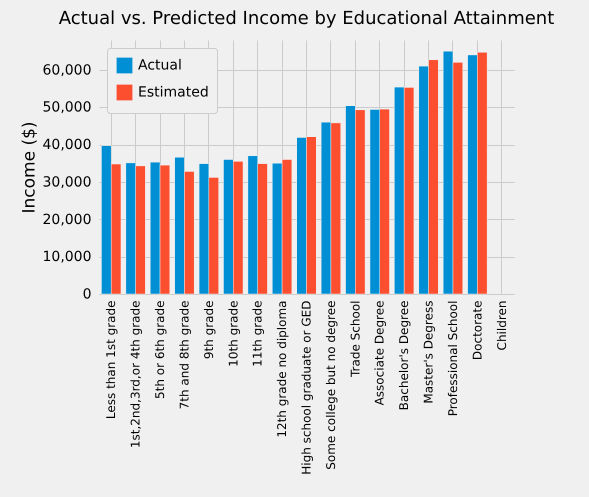  What do you see at coordinates (257, 333) in the screenshot?
I see `x-tick-label: 11th grade` at bounding box center [257, 333].